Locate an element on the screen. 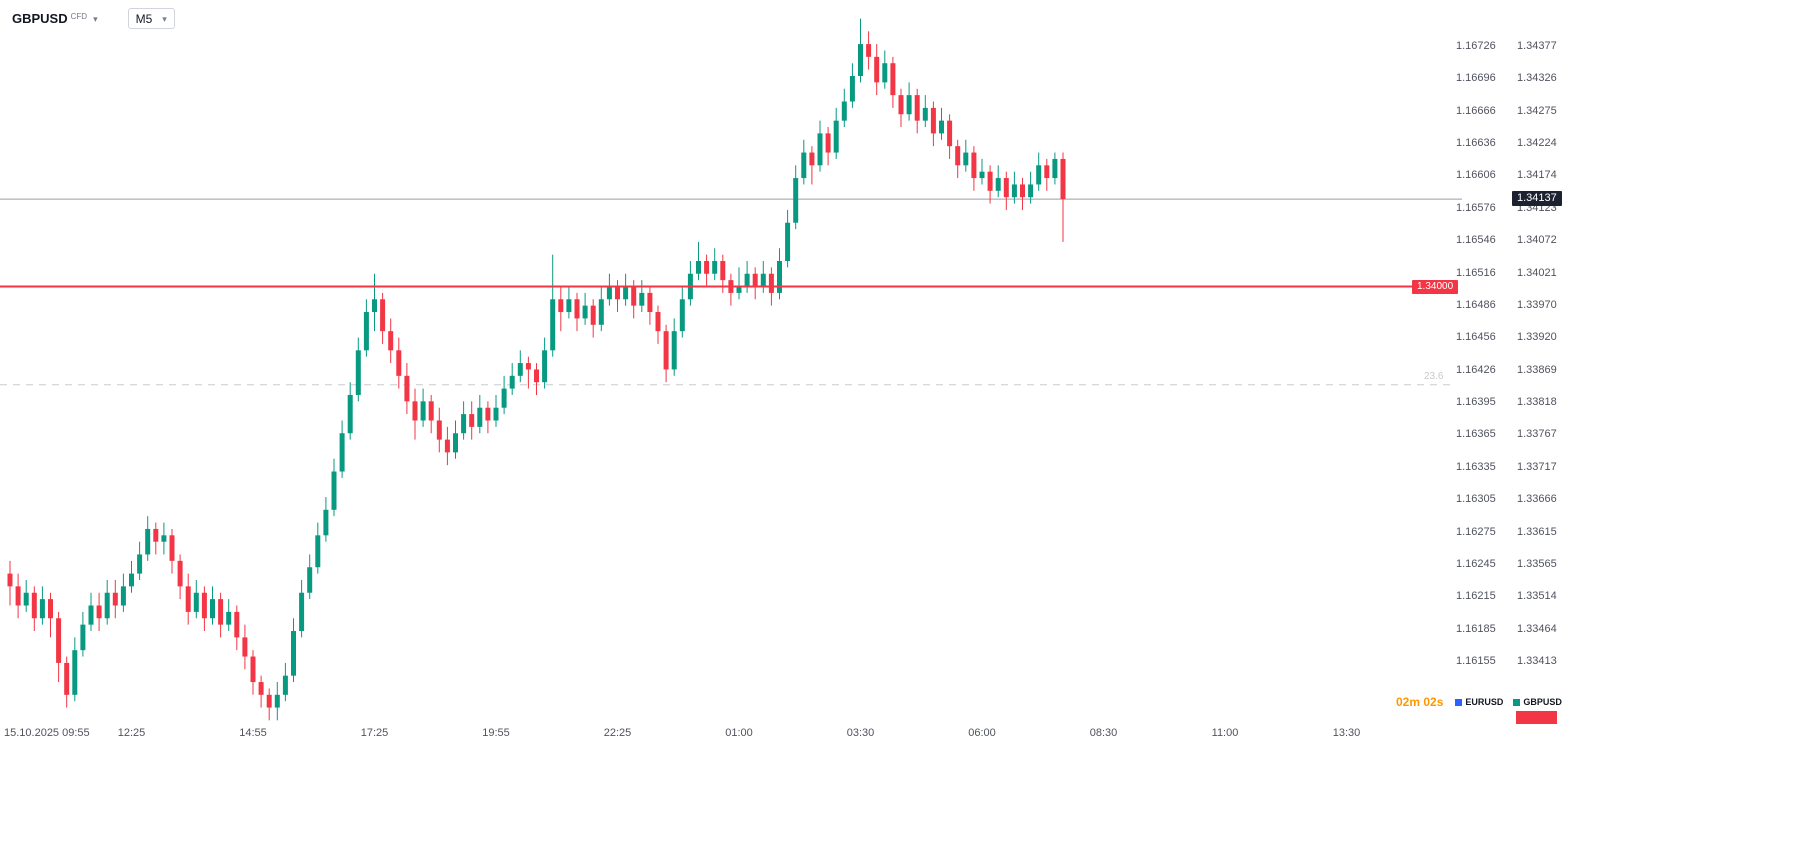  legend-label: EURUSD is located at coordinates (1484, 702).